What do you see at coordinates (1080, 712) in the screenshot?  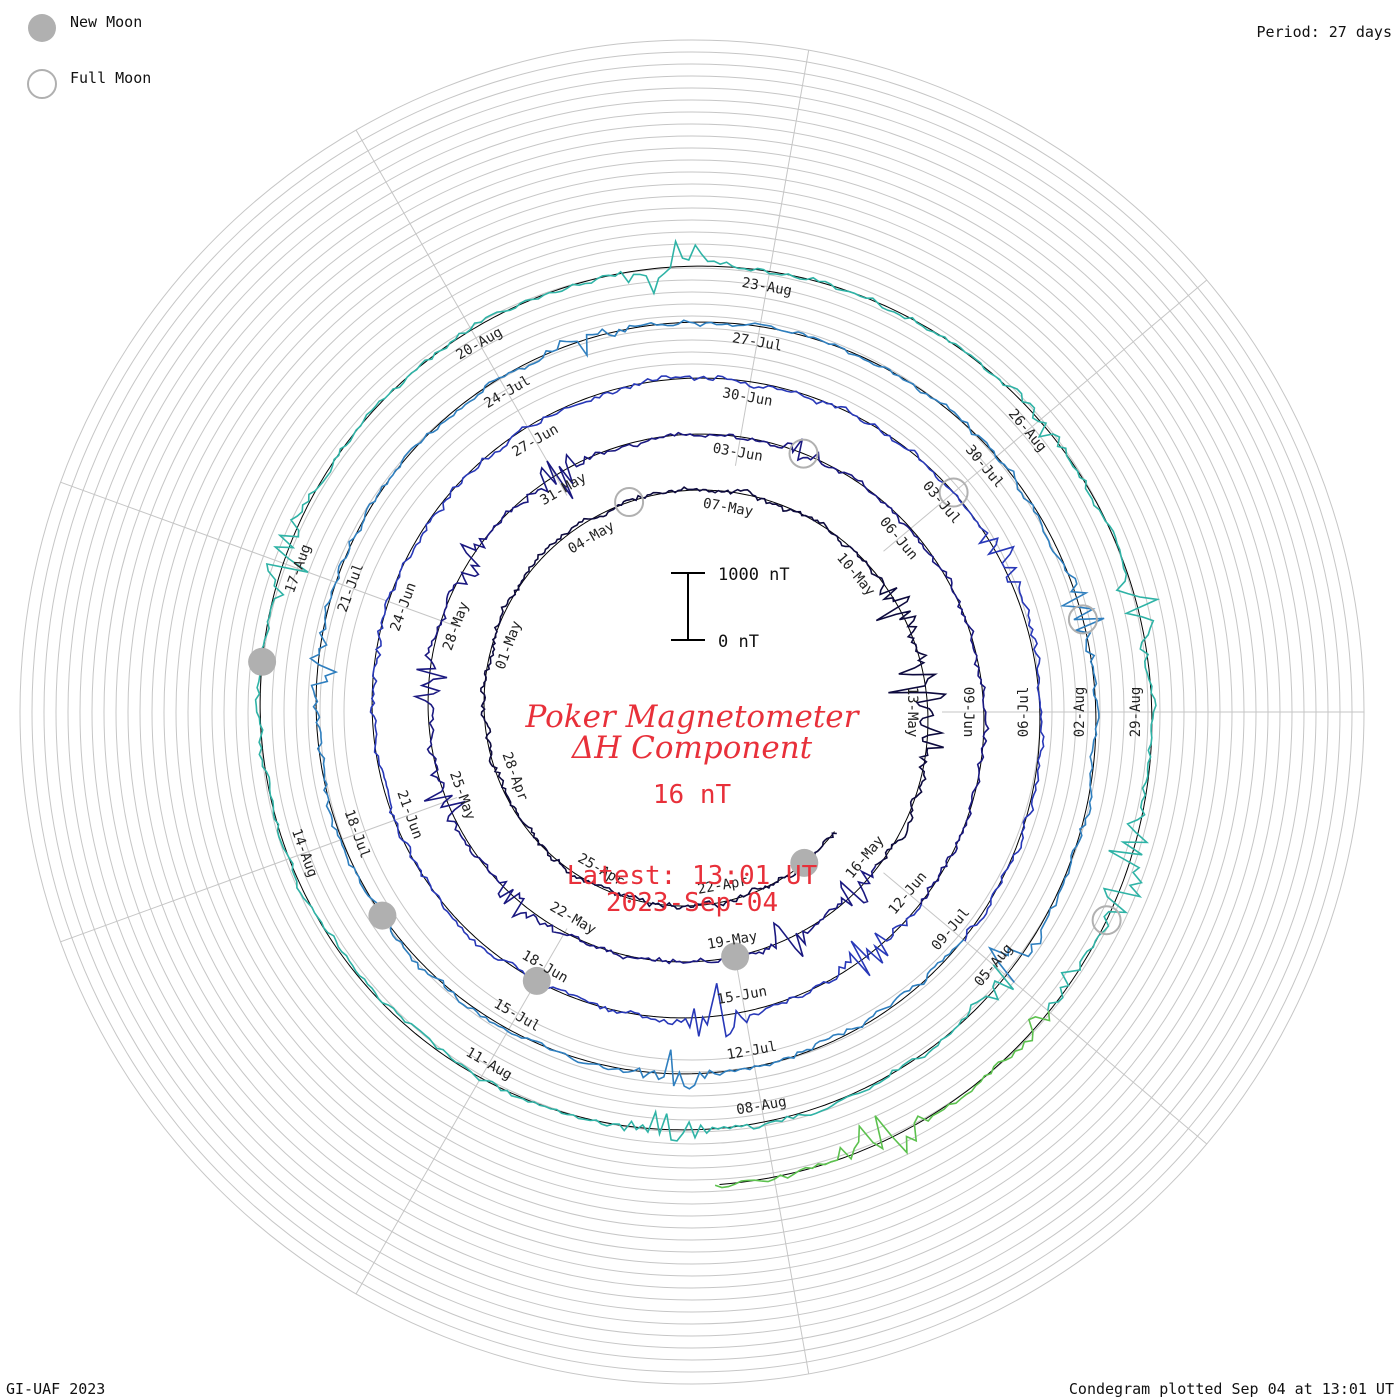 I see `date-label: 02-Aug` at bounding box center [1080, 712].